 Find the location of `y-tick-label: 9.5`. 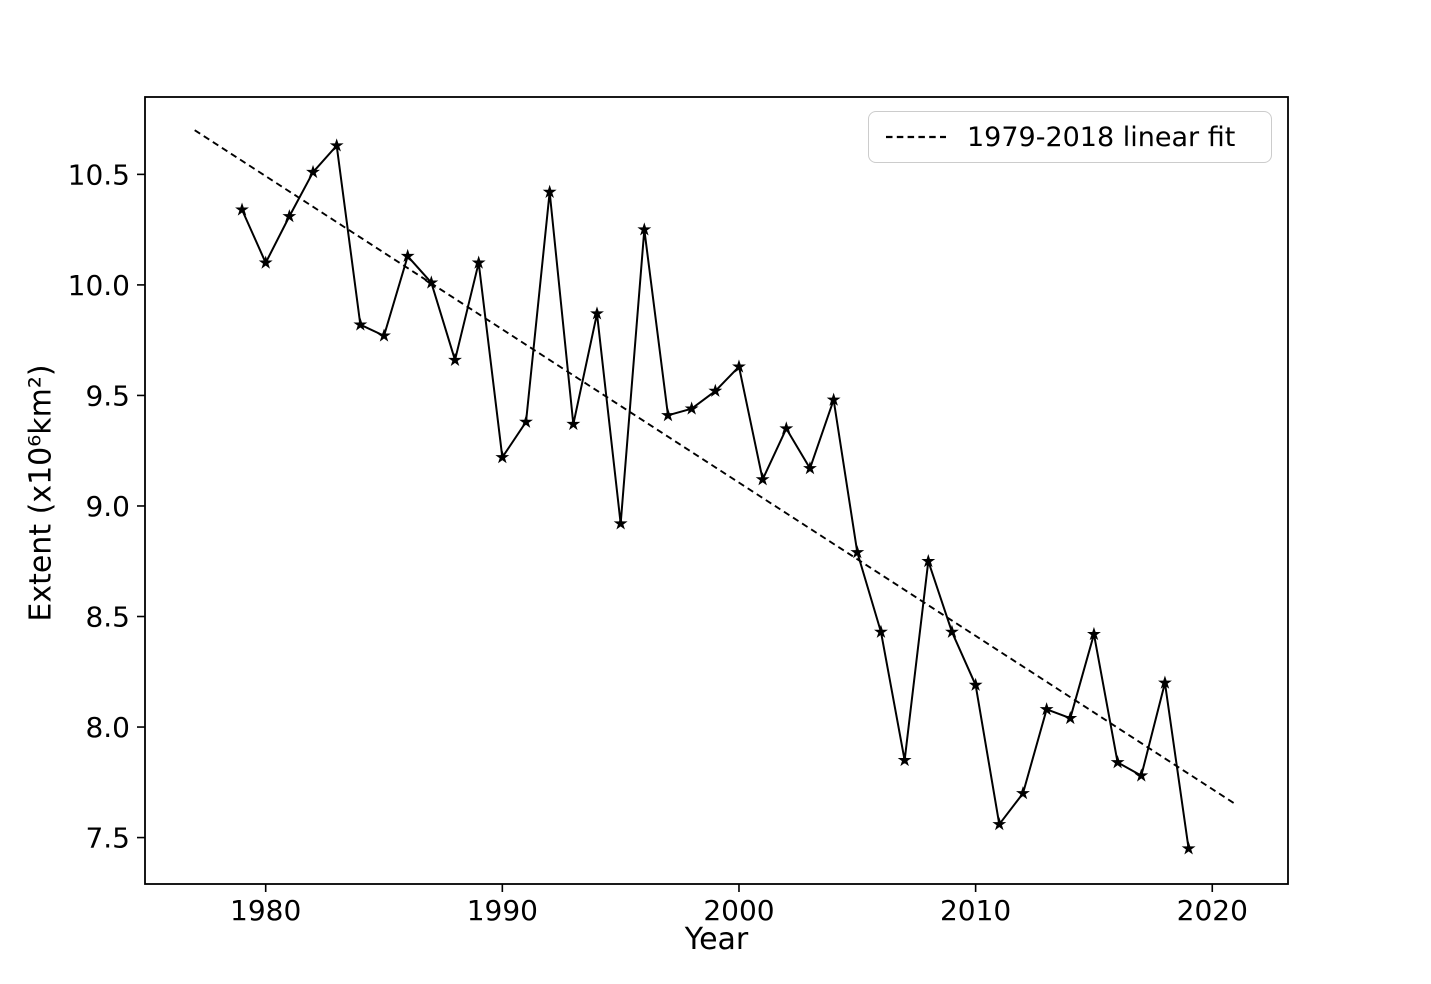

y-tick-label: 9.5 is located at coordinates (107, 395).